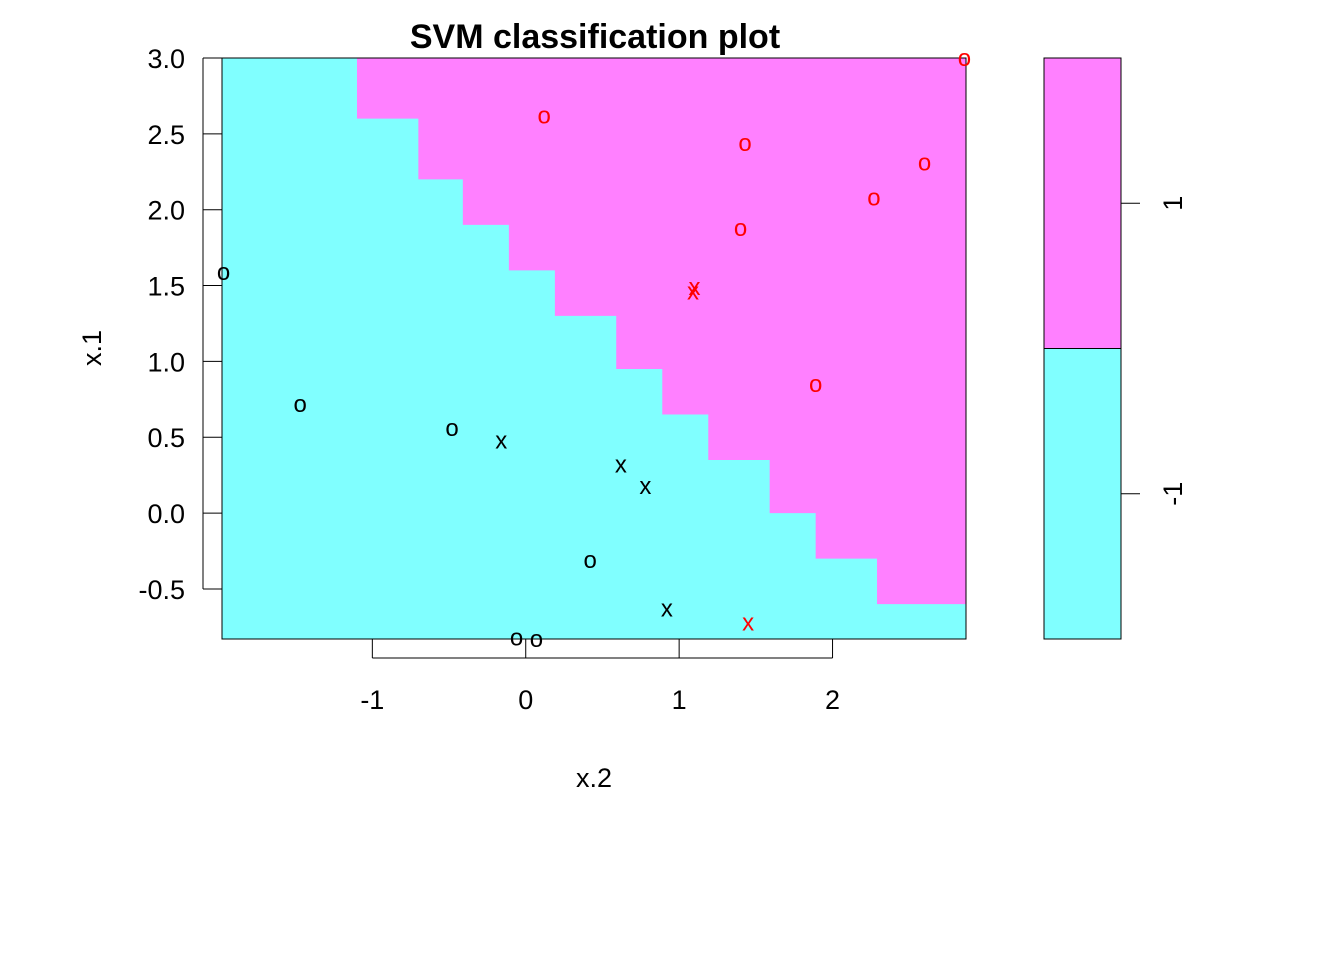  Describe the element at coordinates (1173, 203) in the screenshot. I see `legend-label: 1` at that location.